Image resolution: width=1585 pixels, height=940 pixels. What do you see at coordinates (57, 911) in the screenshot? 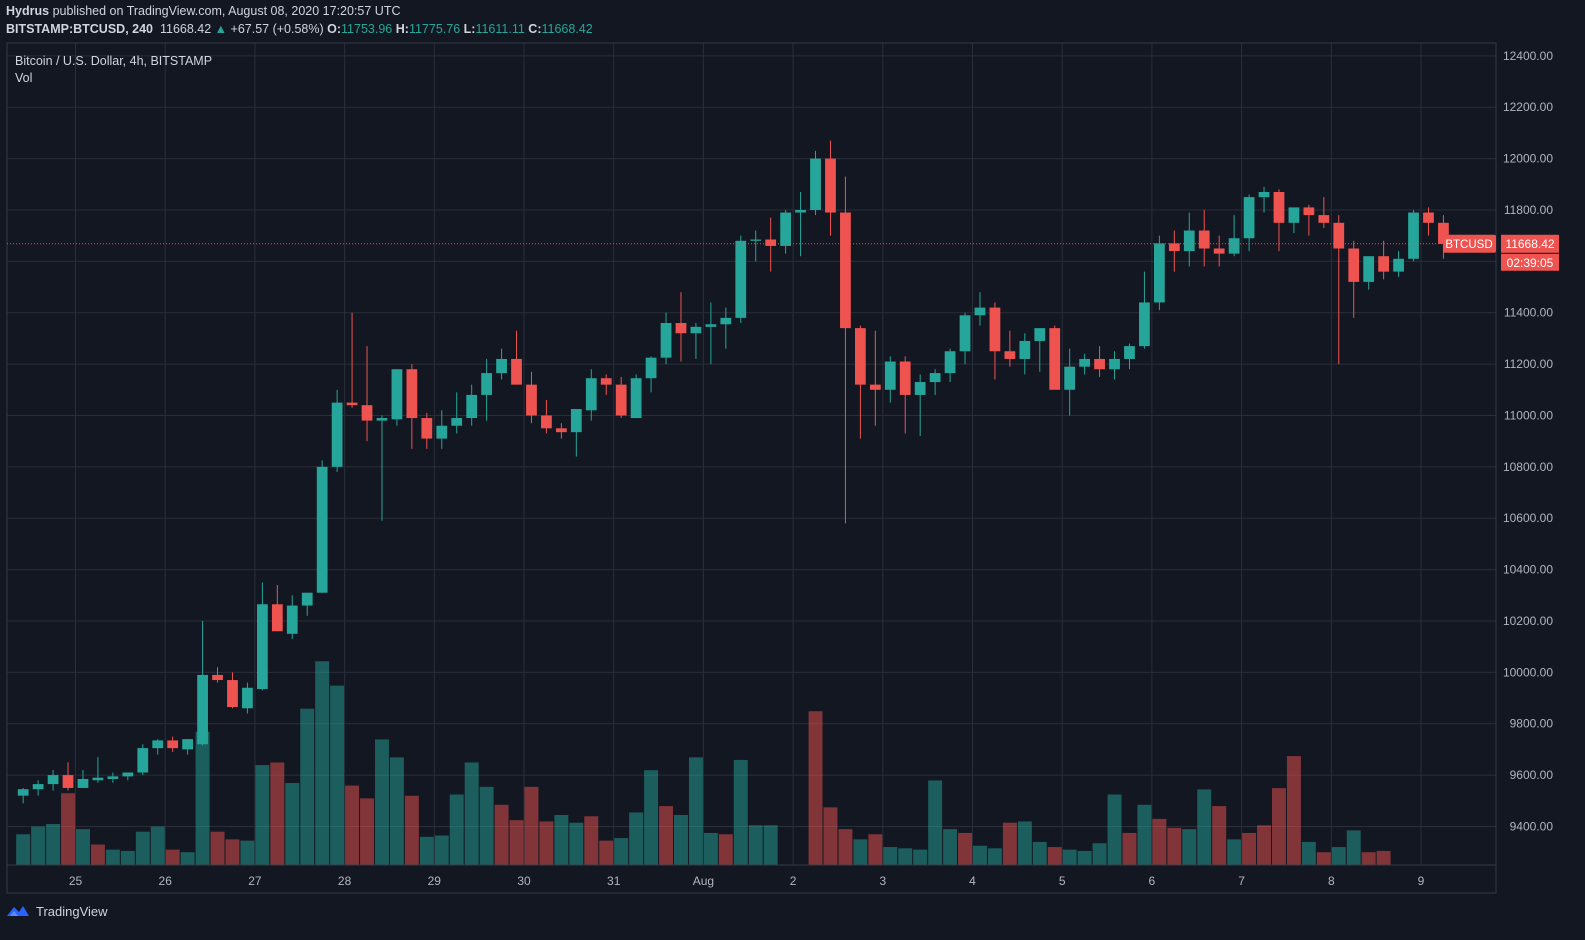
I see `footer-brand: TradingView` at bounding box center [57, 911].